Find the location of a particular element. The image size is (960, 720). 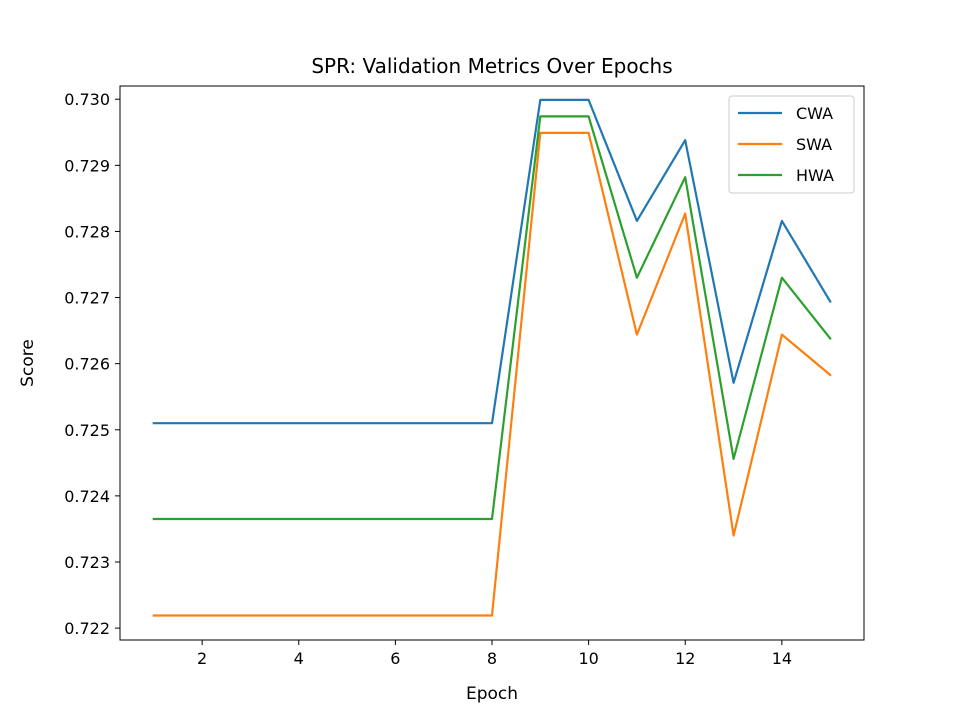

x-tick-label: 2 is located at coordinates (202, 658).